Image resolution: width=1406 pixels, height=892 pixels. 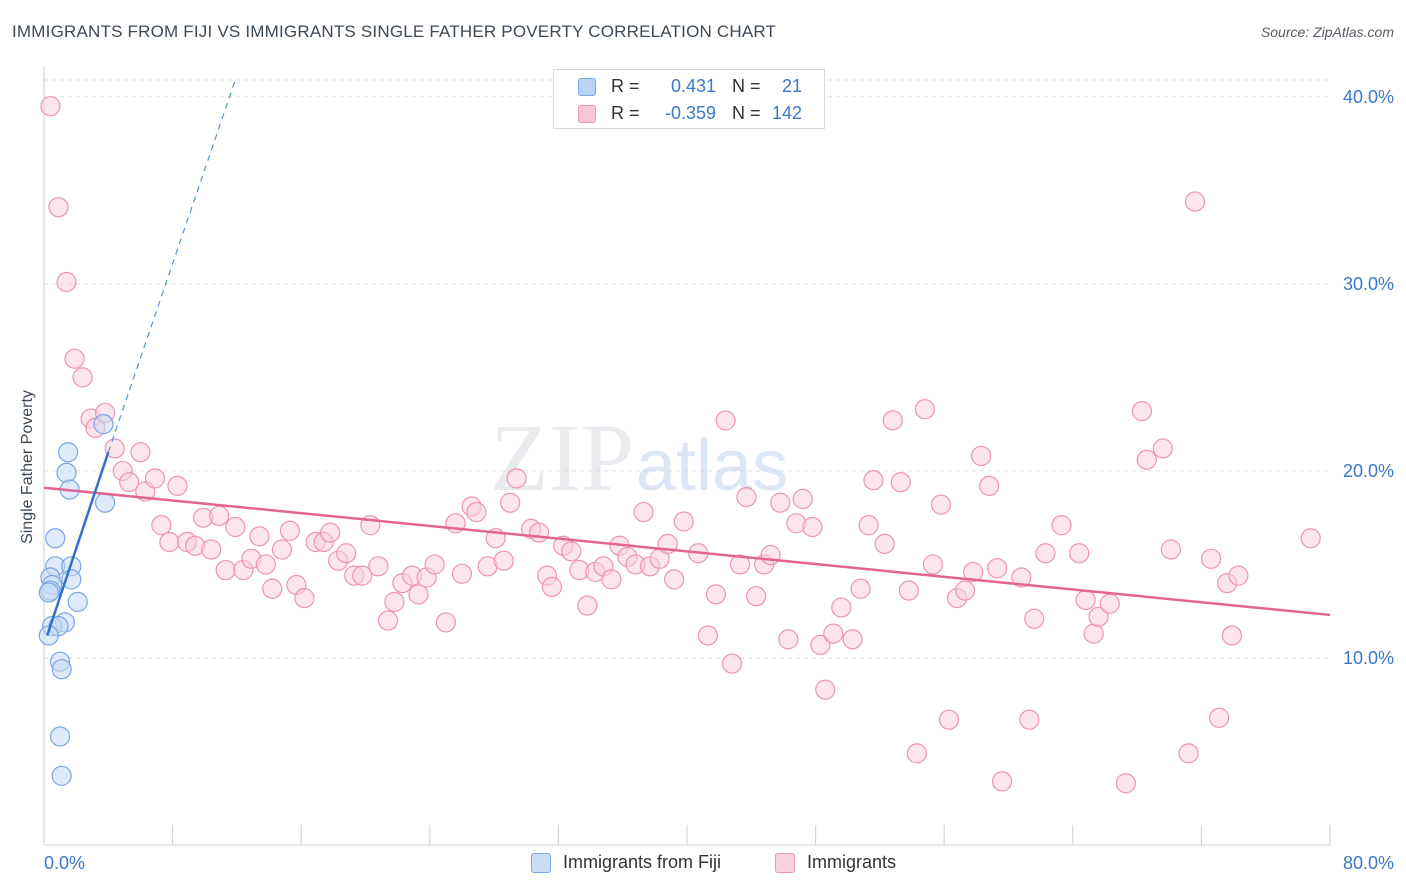 What do you see at coordinates (625, 113) in the screenshot?
I see `legend-r-label: R =` at bounding box center [625, 113].